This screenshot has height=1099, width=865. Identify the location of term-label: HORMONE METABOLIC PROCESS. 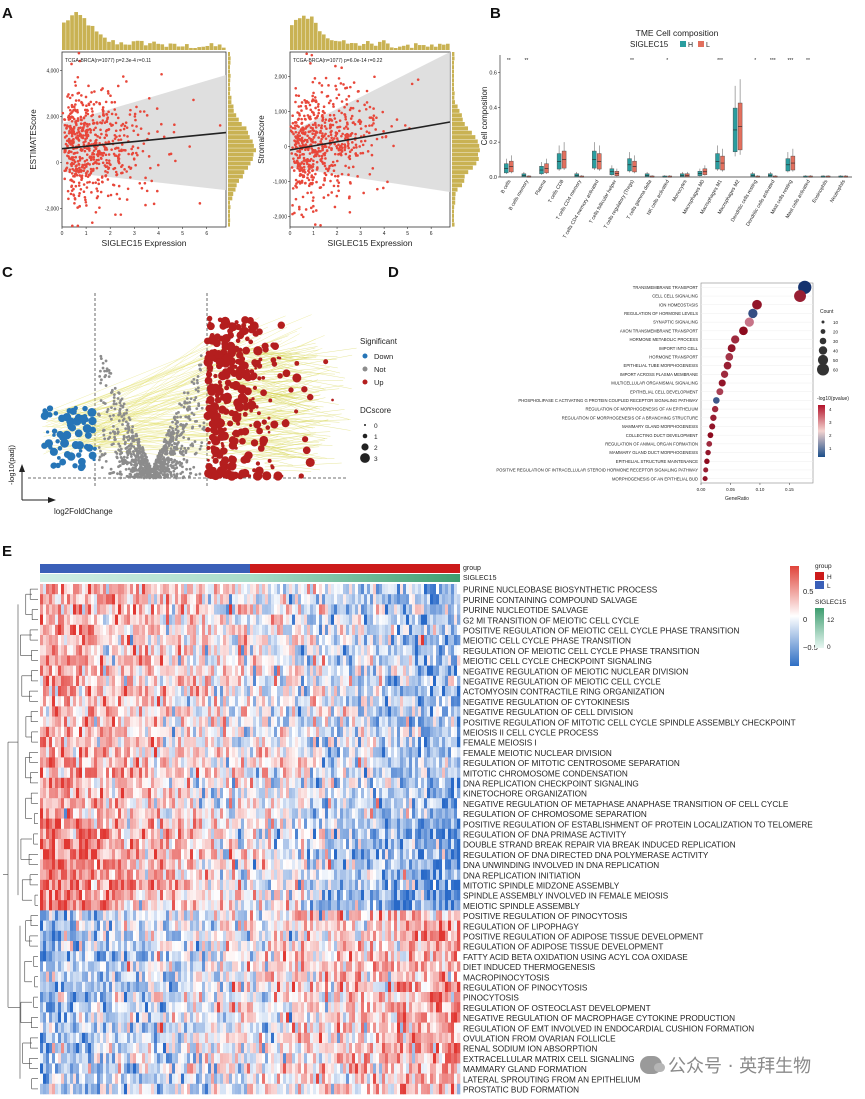
(663, 339).